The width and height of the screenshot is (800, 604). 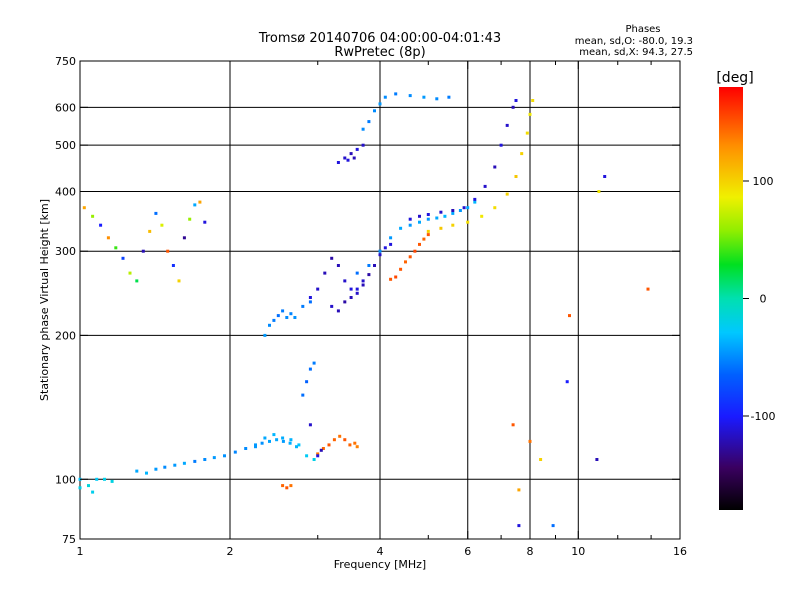 I want to click on y-tick-label: 400, so click(x=65, y=191).